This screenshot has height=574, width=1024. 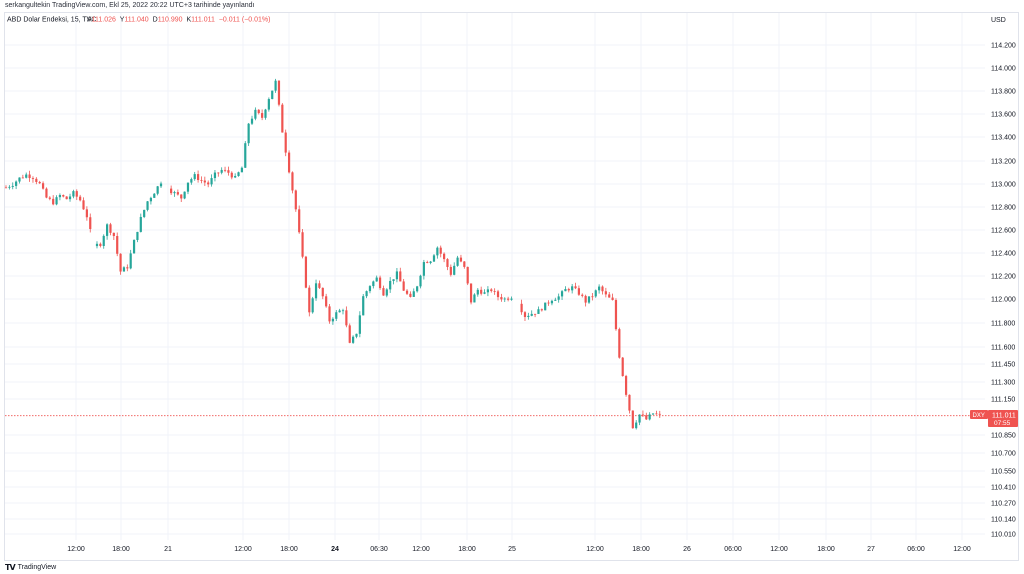 What do you see at coordinates (1003, 254) in the screenshot?
I see `price-tick-label: 112.400` at bounding box center [1003, 254].